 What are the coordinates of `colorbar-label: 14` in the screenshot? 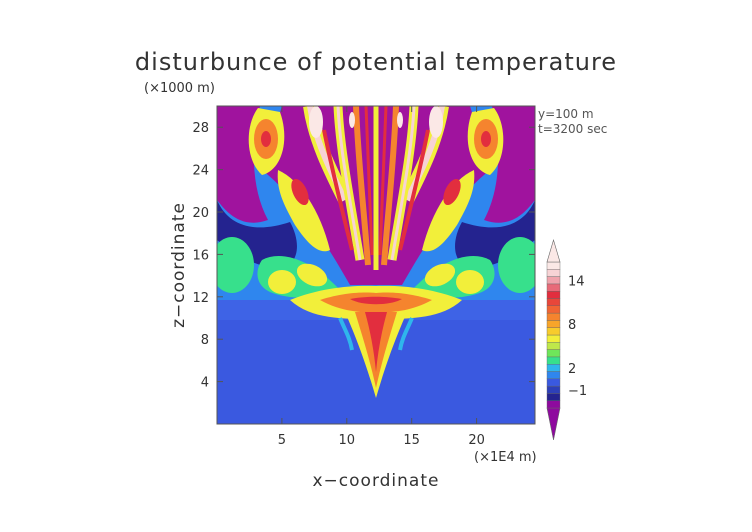 It's located at (576, 281).